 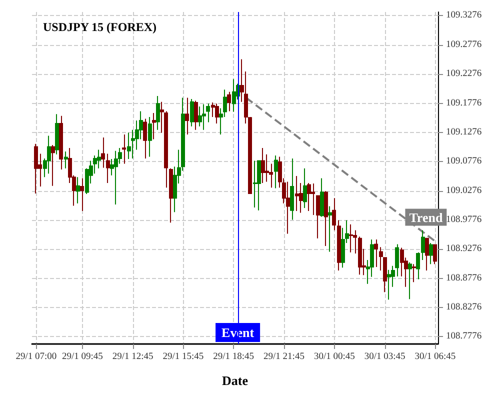 I want to click on y-tick-label: 109.1776, so click(x=464, y=103).